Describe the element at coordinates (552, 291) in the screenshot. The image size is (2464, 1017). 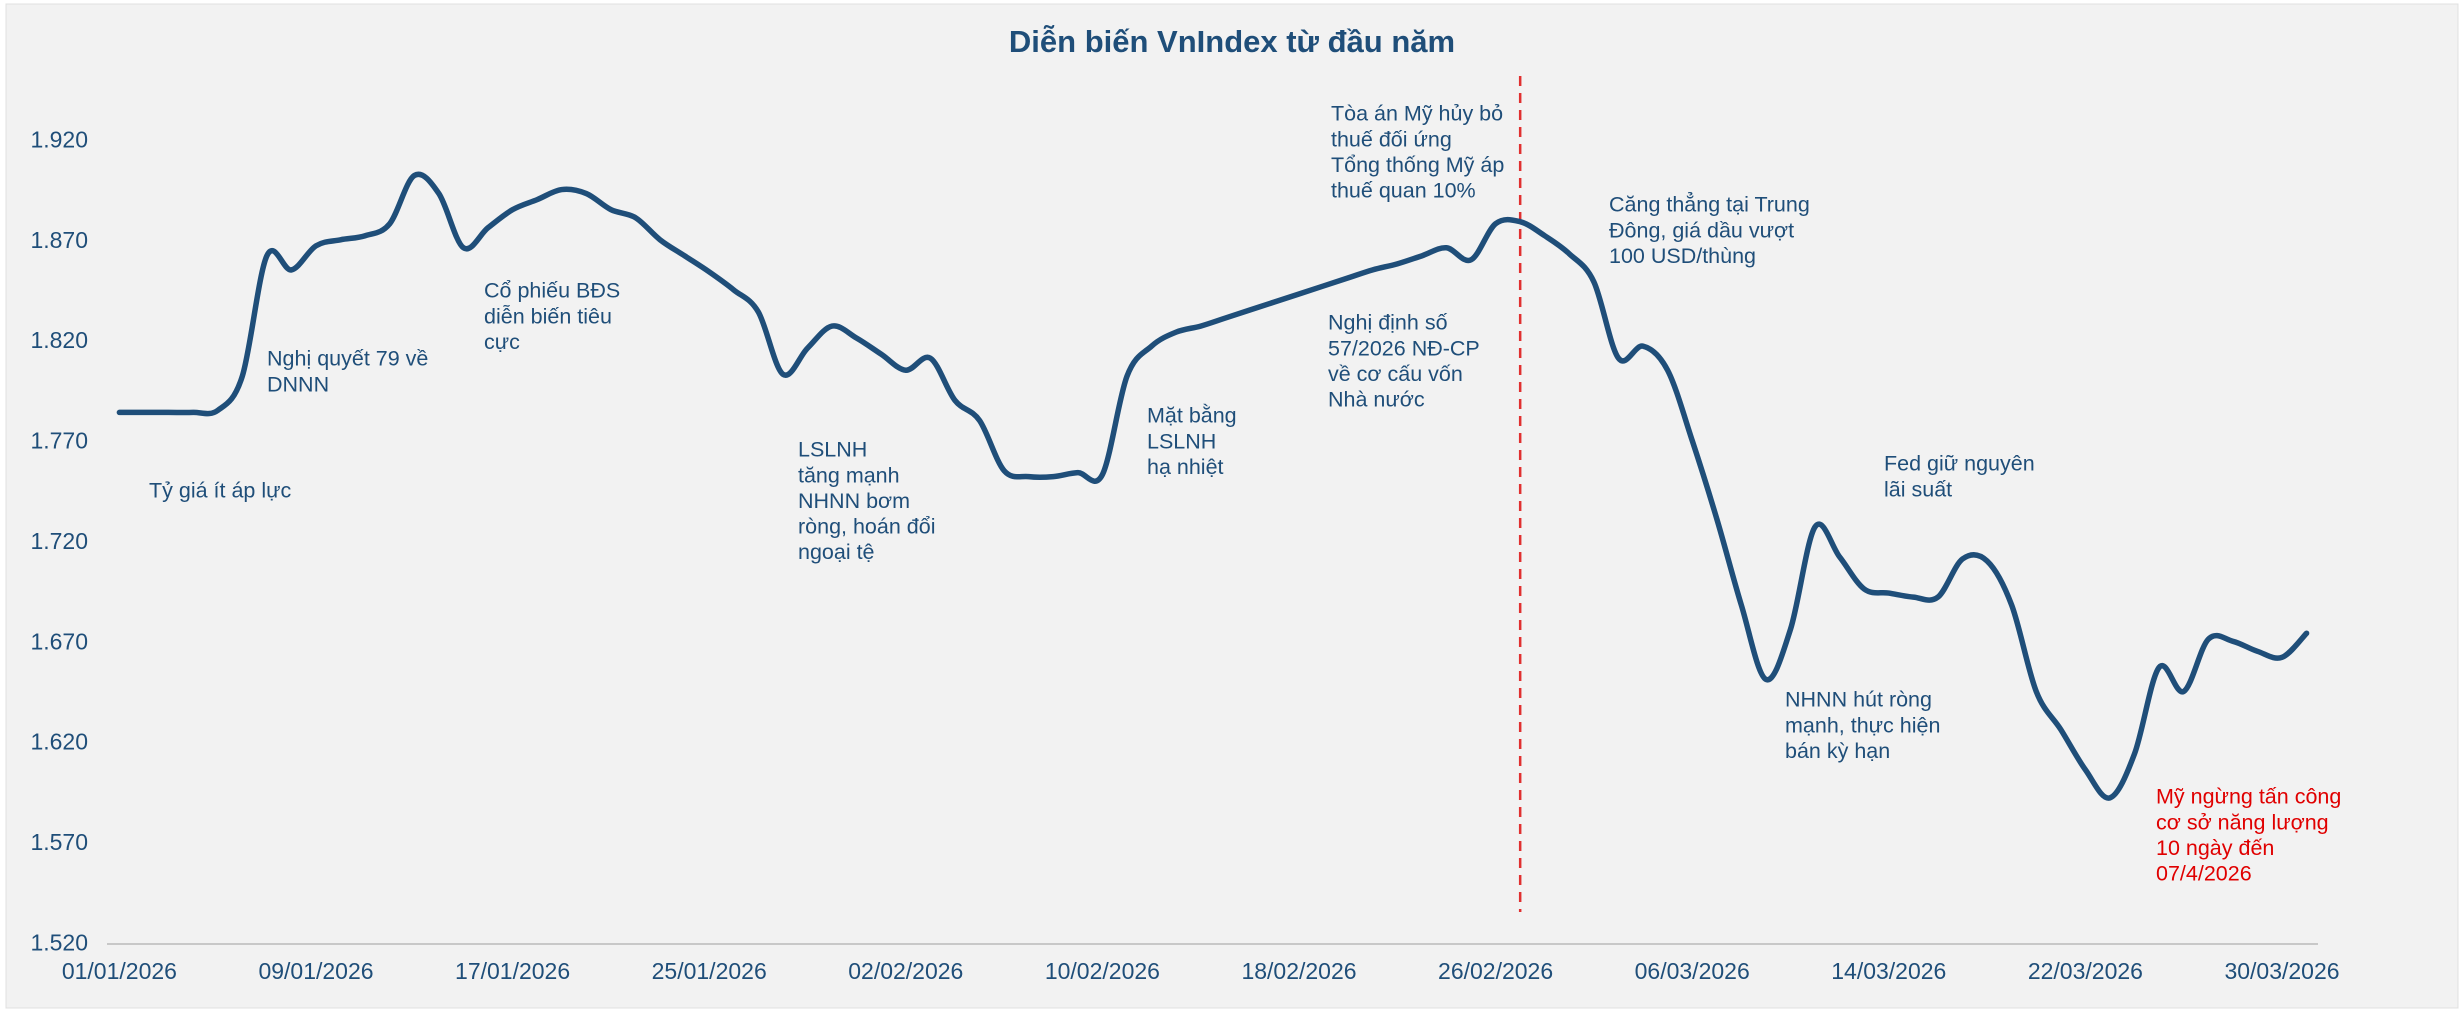
I see `annotation: Cổ phiếu BĐS` at that location.